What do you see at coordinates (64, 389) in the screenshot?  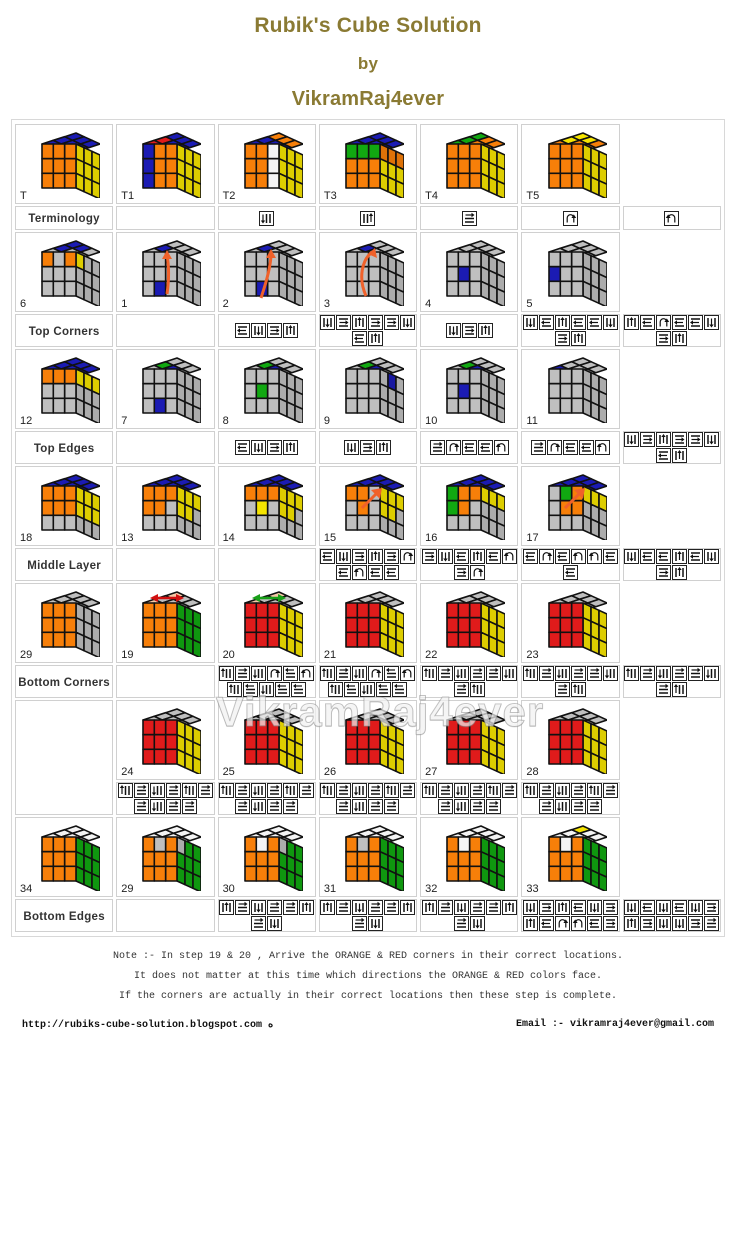 I see `cube-cell-12: 12` at bounding box center [64, 389].